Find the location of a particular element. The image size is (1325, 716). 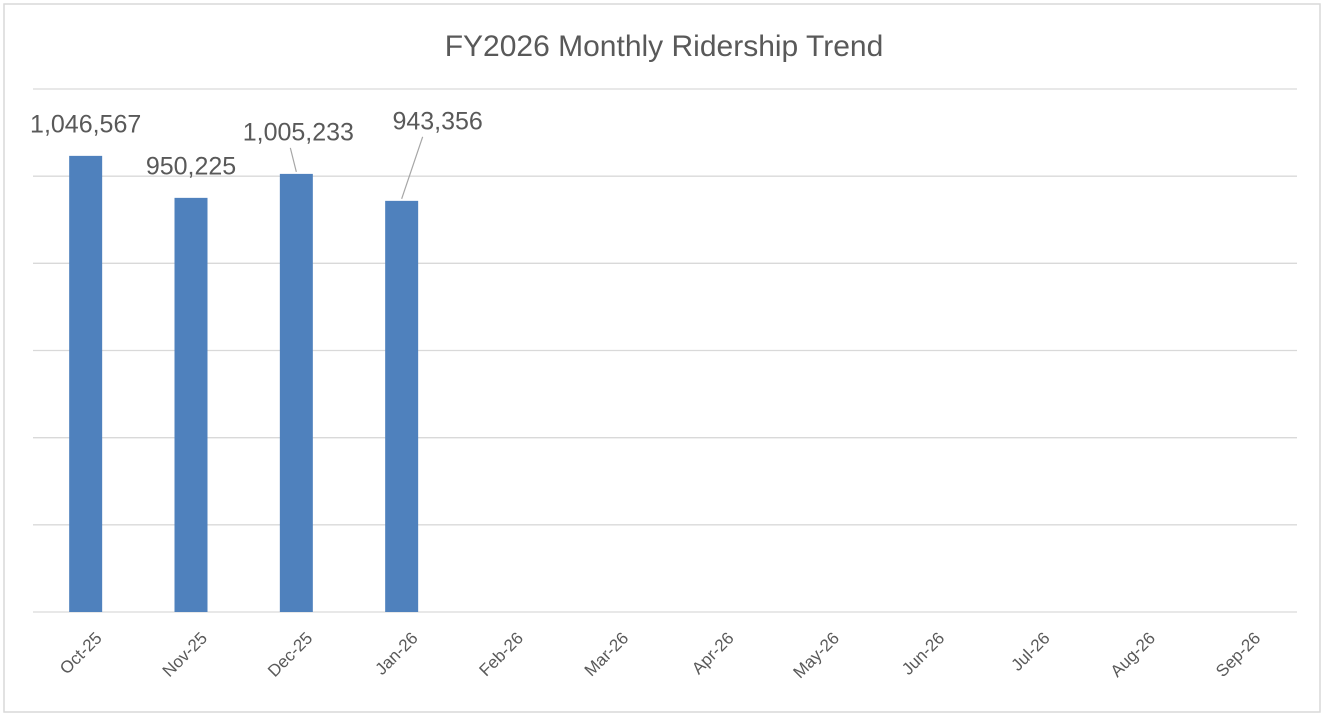

chart-title: FY2026 Monthly Ridership Trend is located at coordinates (664, 46).